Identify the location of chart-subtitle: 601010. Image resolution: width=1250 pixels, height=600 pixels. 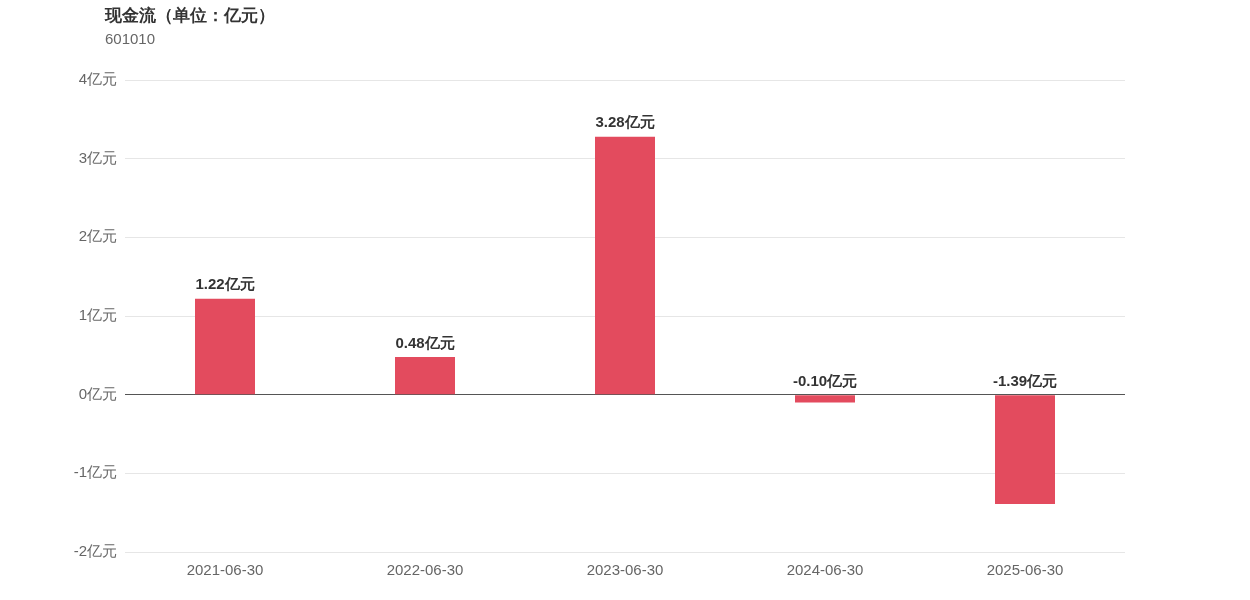
(130, 38).